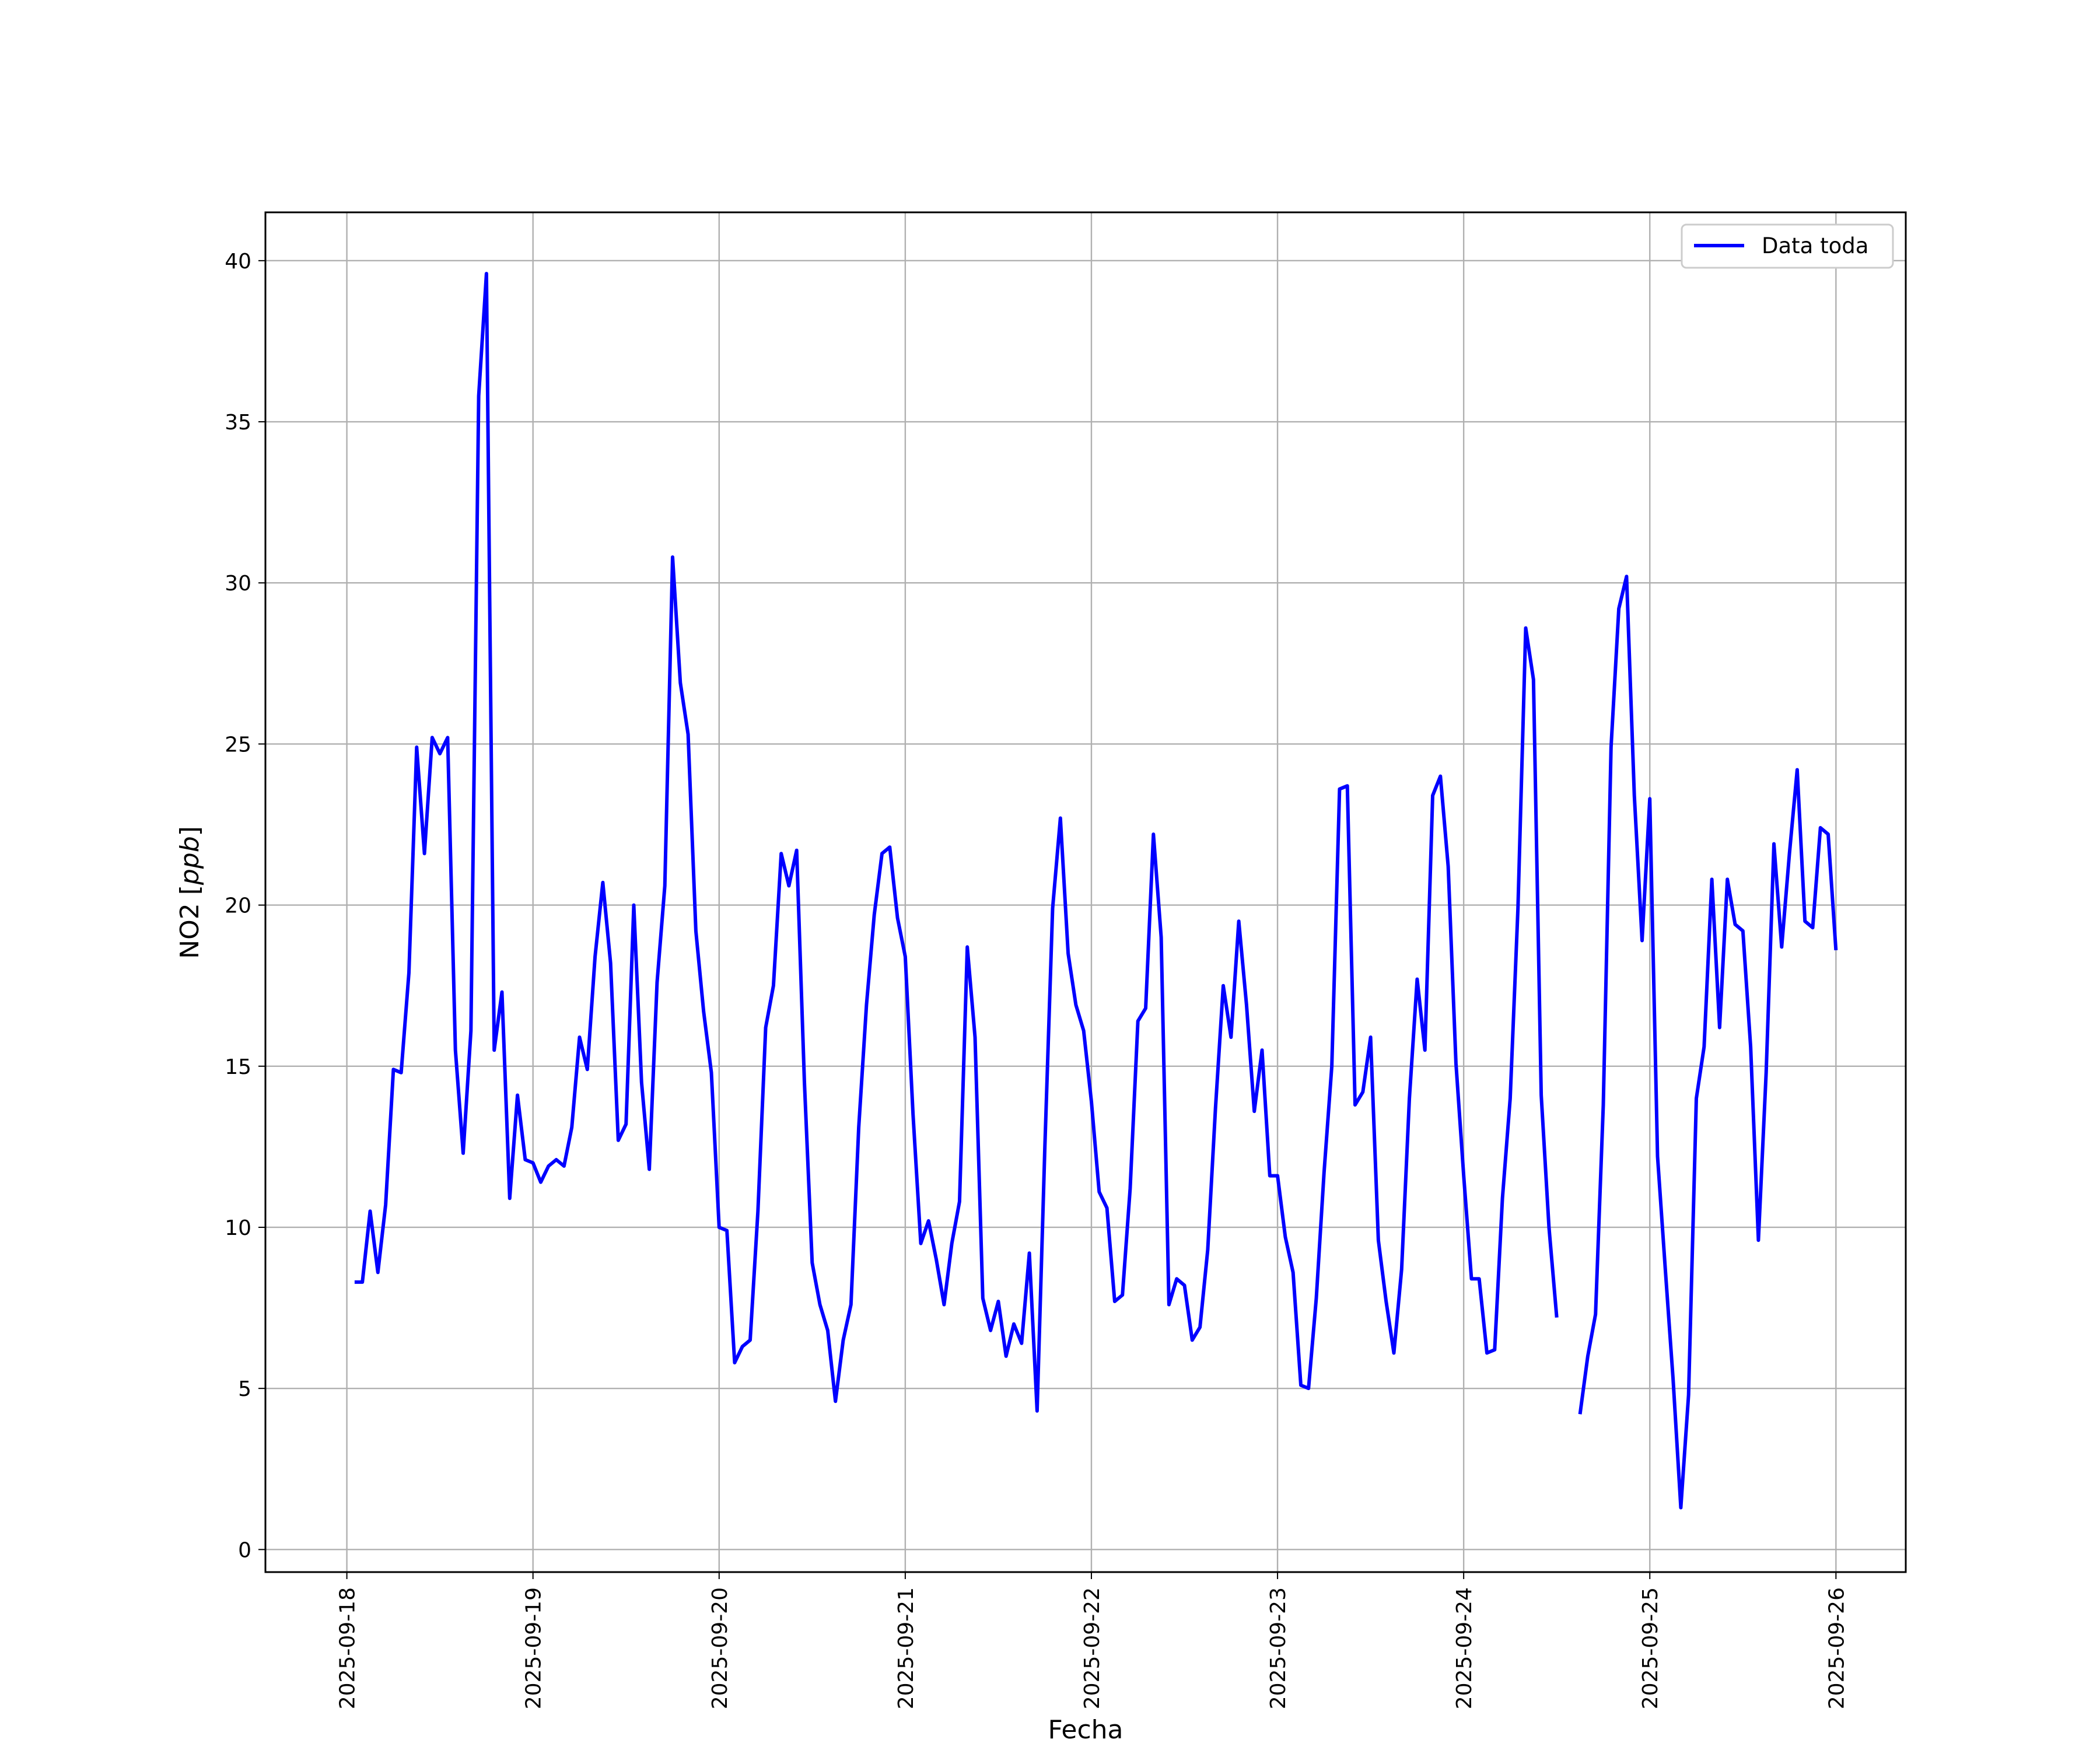  Describe the element at coordinates (1837, 1648) in the screenshot. I see `x-tick-label: 2025-09-26` at that location.